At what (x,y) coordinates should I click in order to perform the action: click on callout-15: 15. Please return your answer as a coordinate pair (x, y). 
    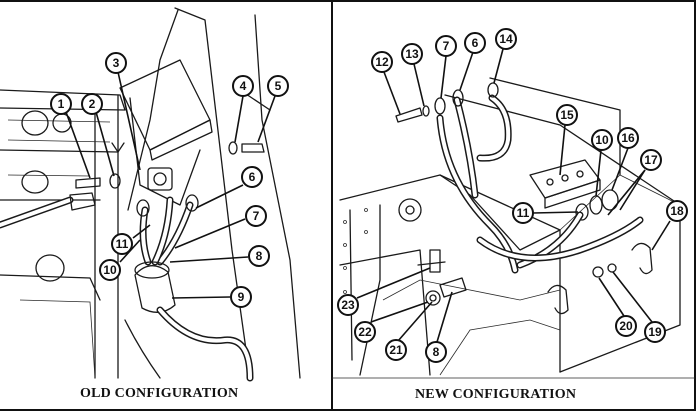
    Looking at the image, I should click on (567, 115).